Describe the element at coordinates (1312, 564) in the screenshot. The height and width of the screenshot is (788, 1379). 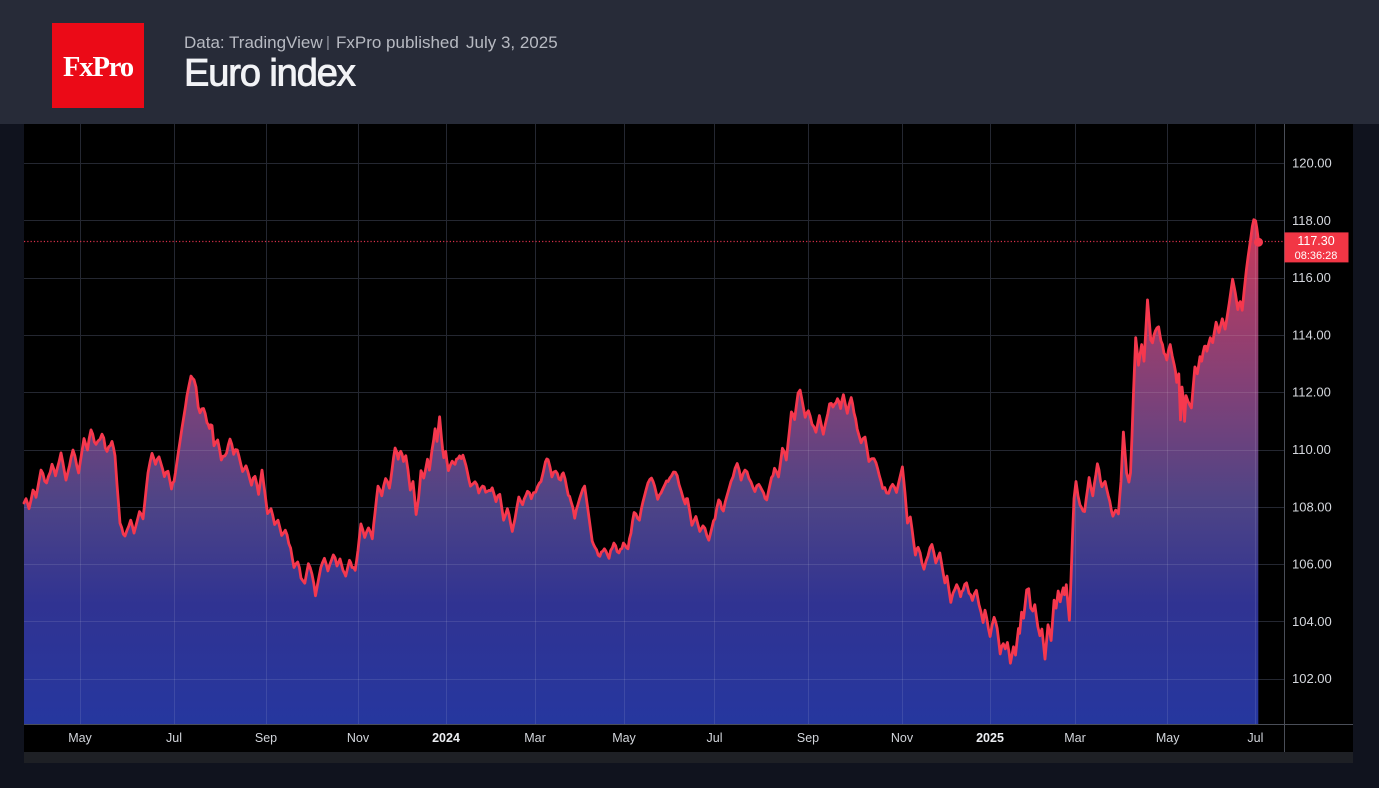
I see `svg-text: 106.00` at that location.